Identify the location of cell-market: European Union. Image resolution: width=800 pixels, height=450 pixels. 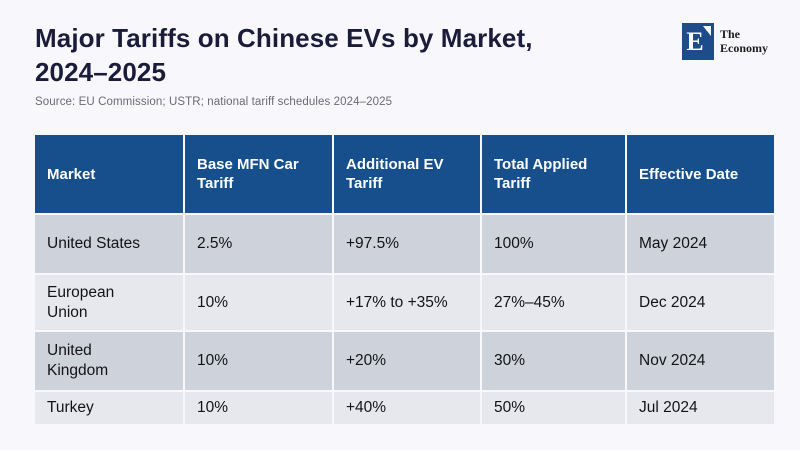
(109, 302).